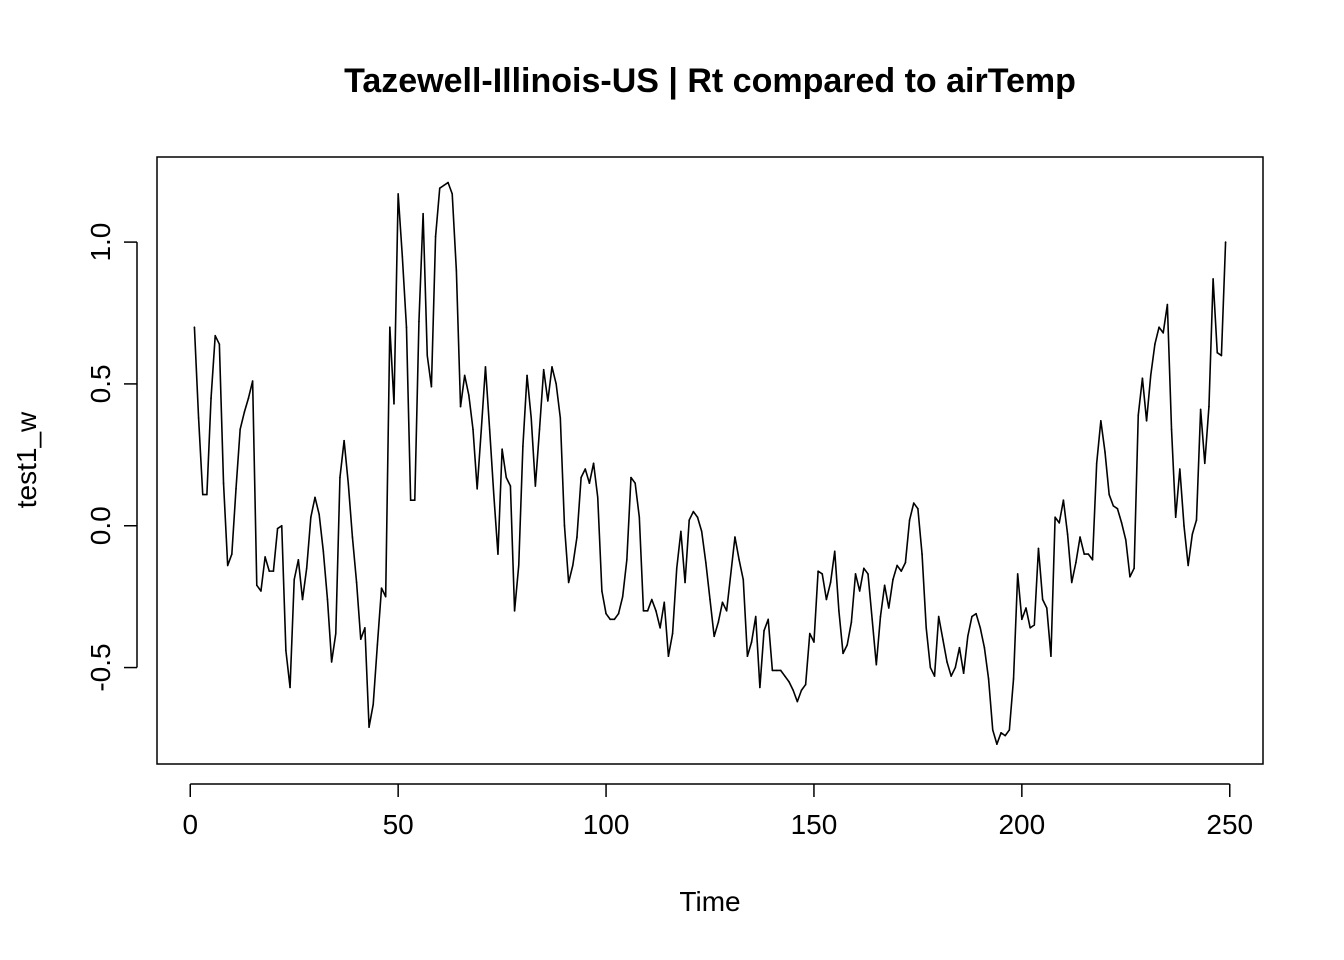 This screenshot has height=960, width=1344. I want to click on x-axis-label: Time, so click(709, 901).